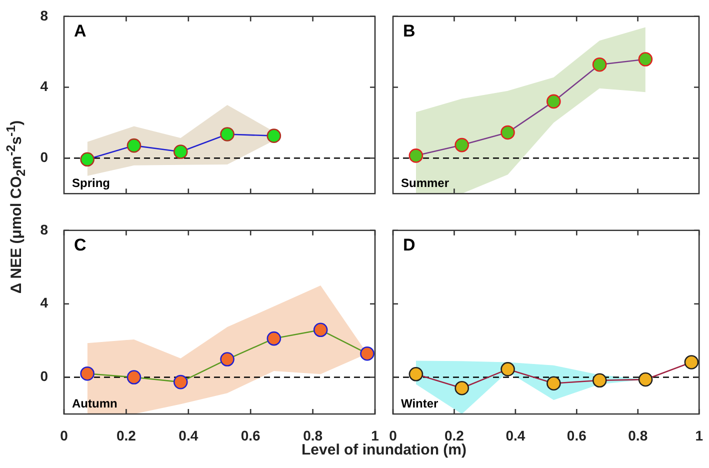 This screenshot has height=468, width=709. What do you see at coordinates (409, 31) in the screenshot?
I see `annotation: B` at bounding box center [409, 31].